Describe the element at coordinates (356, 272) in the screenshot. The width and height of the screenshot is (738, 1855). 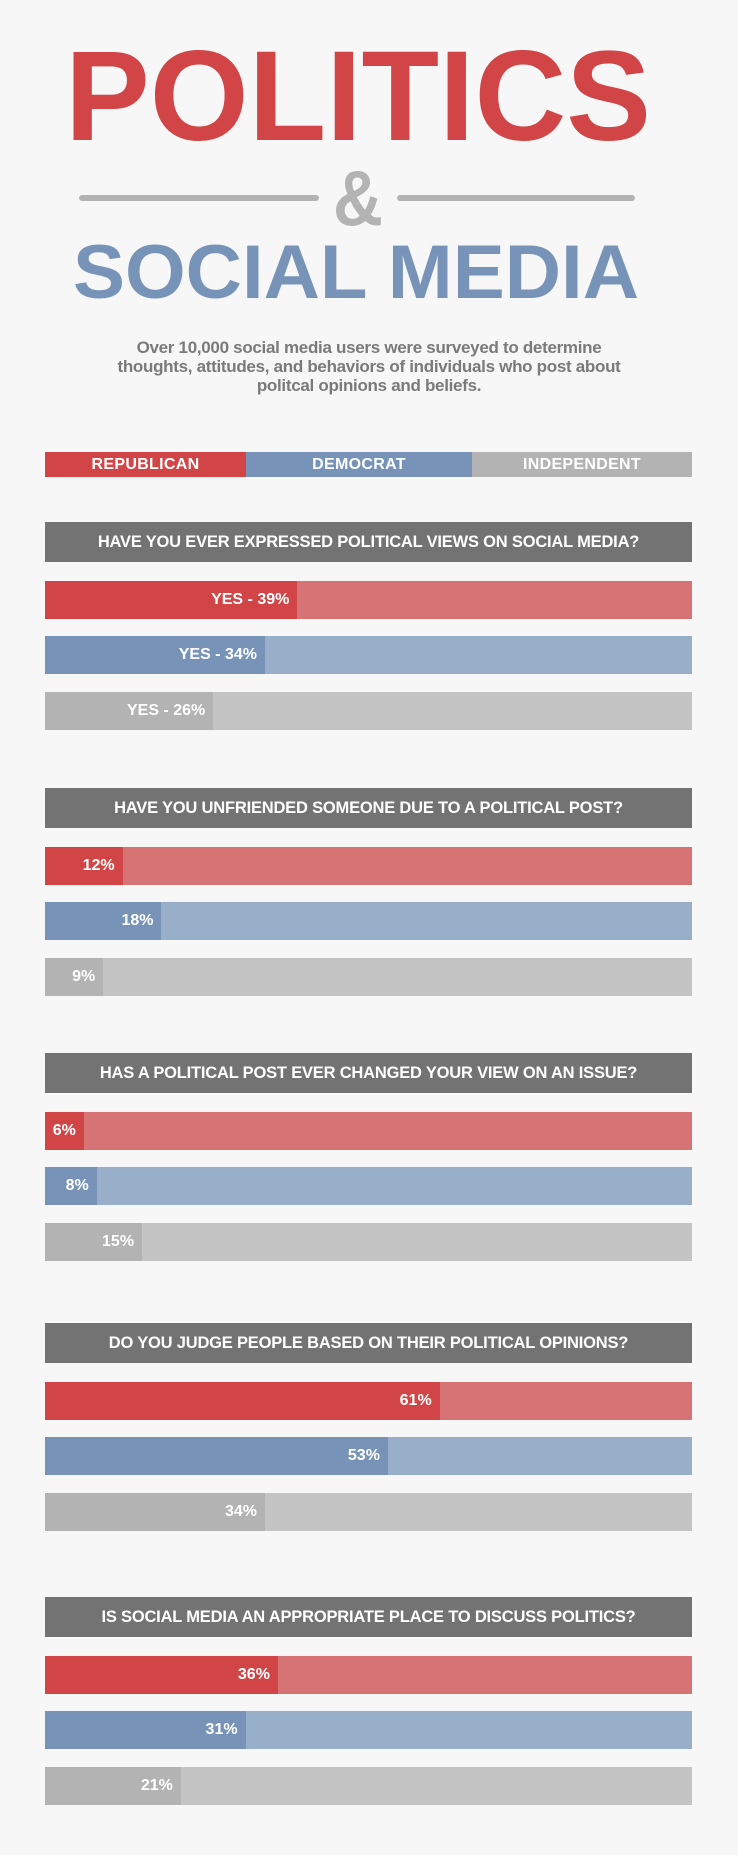
I see `title-social-media: SOCIAL MEDIA` at that location.